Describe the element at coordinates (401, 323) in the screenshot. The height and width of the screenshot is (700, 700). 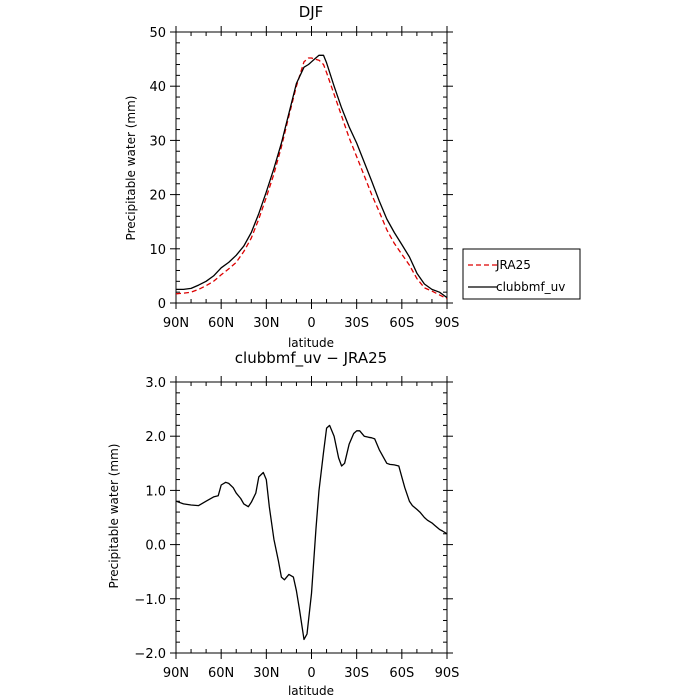
I see `top-x-tick-label: 60S` at that location.